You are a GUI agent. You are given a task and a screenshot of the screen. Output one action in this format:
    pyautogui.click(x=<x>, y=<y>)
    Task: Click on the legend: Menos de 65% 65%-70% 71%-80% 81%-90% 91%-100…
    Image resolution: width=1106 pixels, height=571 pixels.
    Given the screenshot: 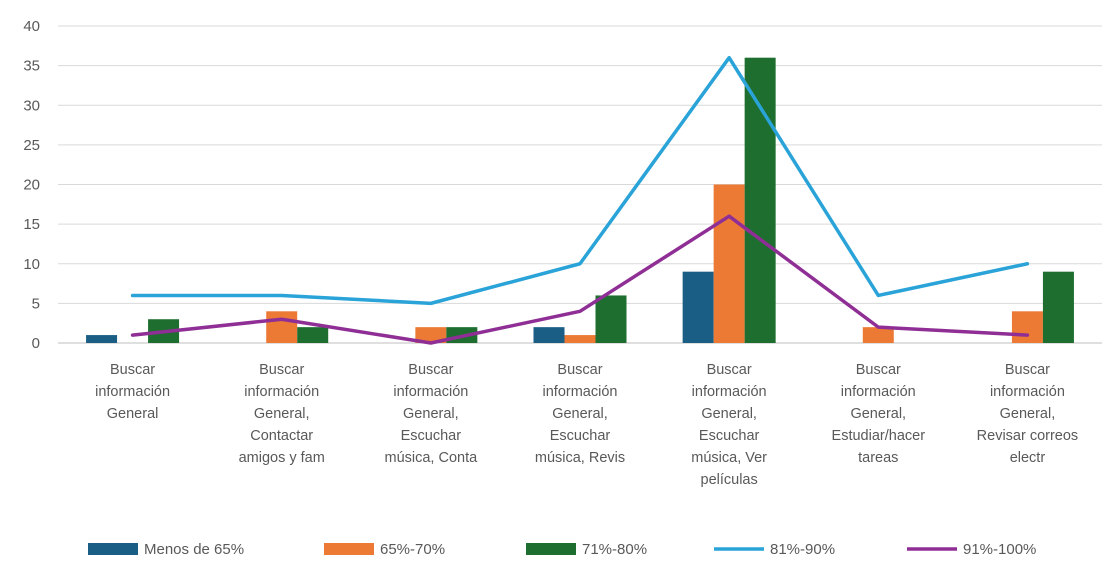 What is the action you would take?
    pyautogui.click(x=562, y=549)
    